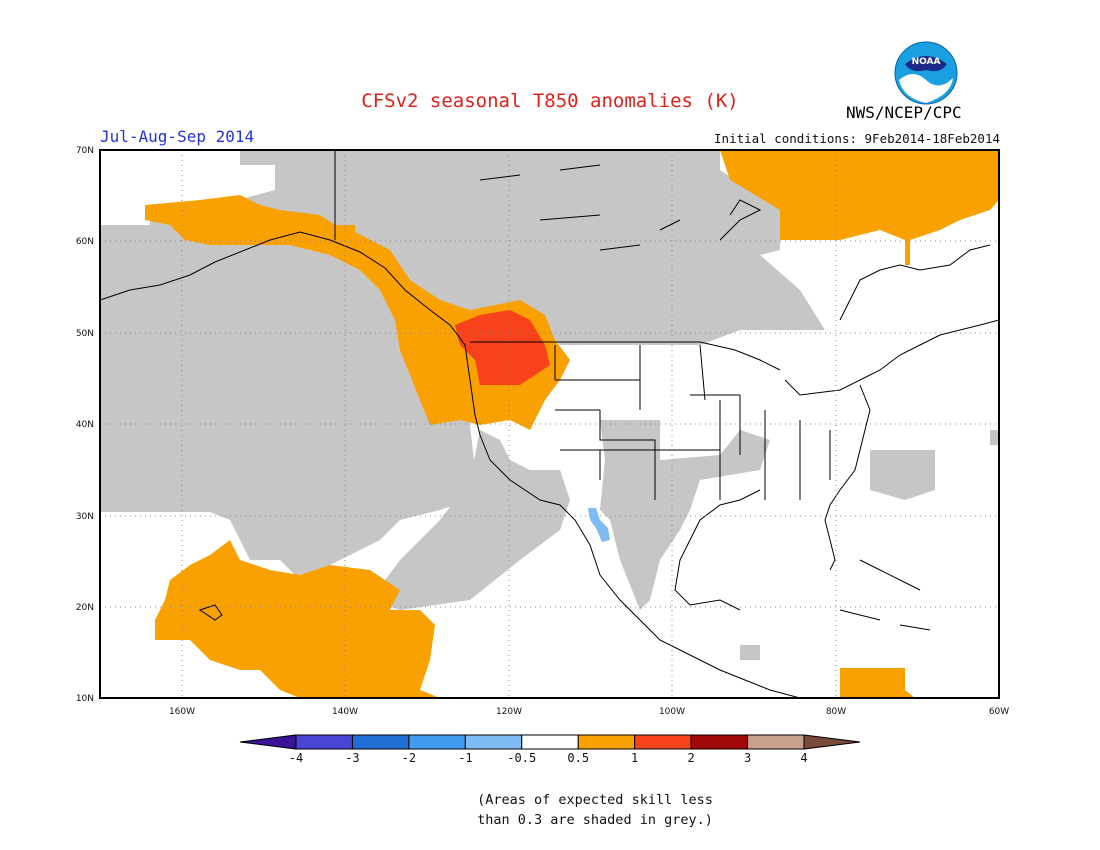 The height and width of the screenshot is (850, 1100). I want to click on colorbar-label: -1, so click(465, 758).